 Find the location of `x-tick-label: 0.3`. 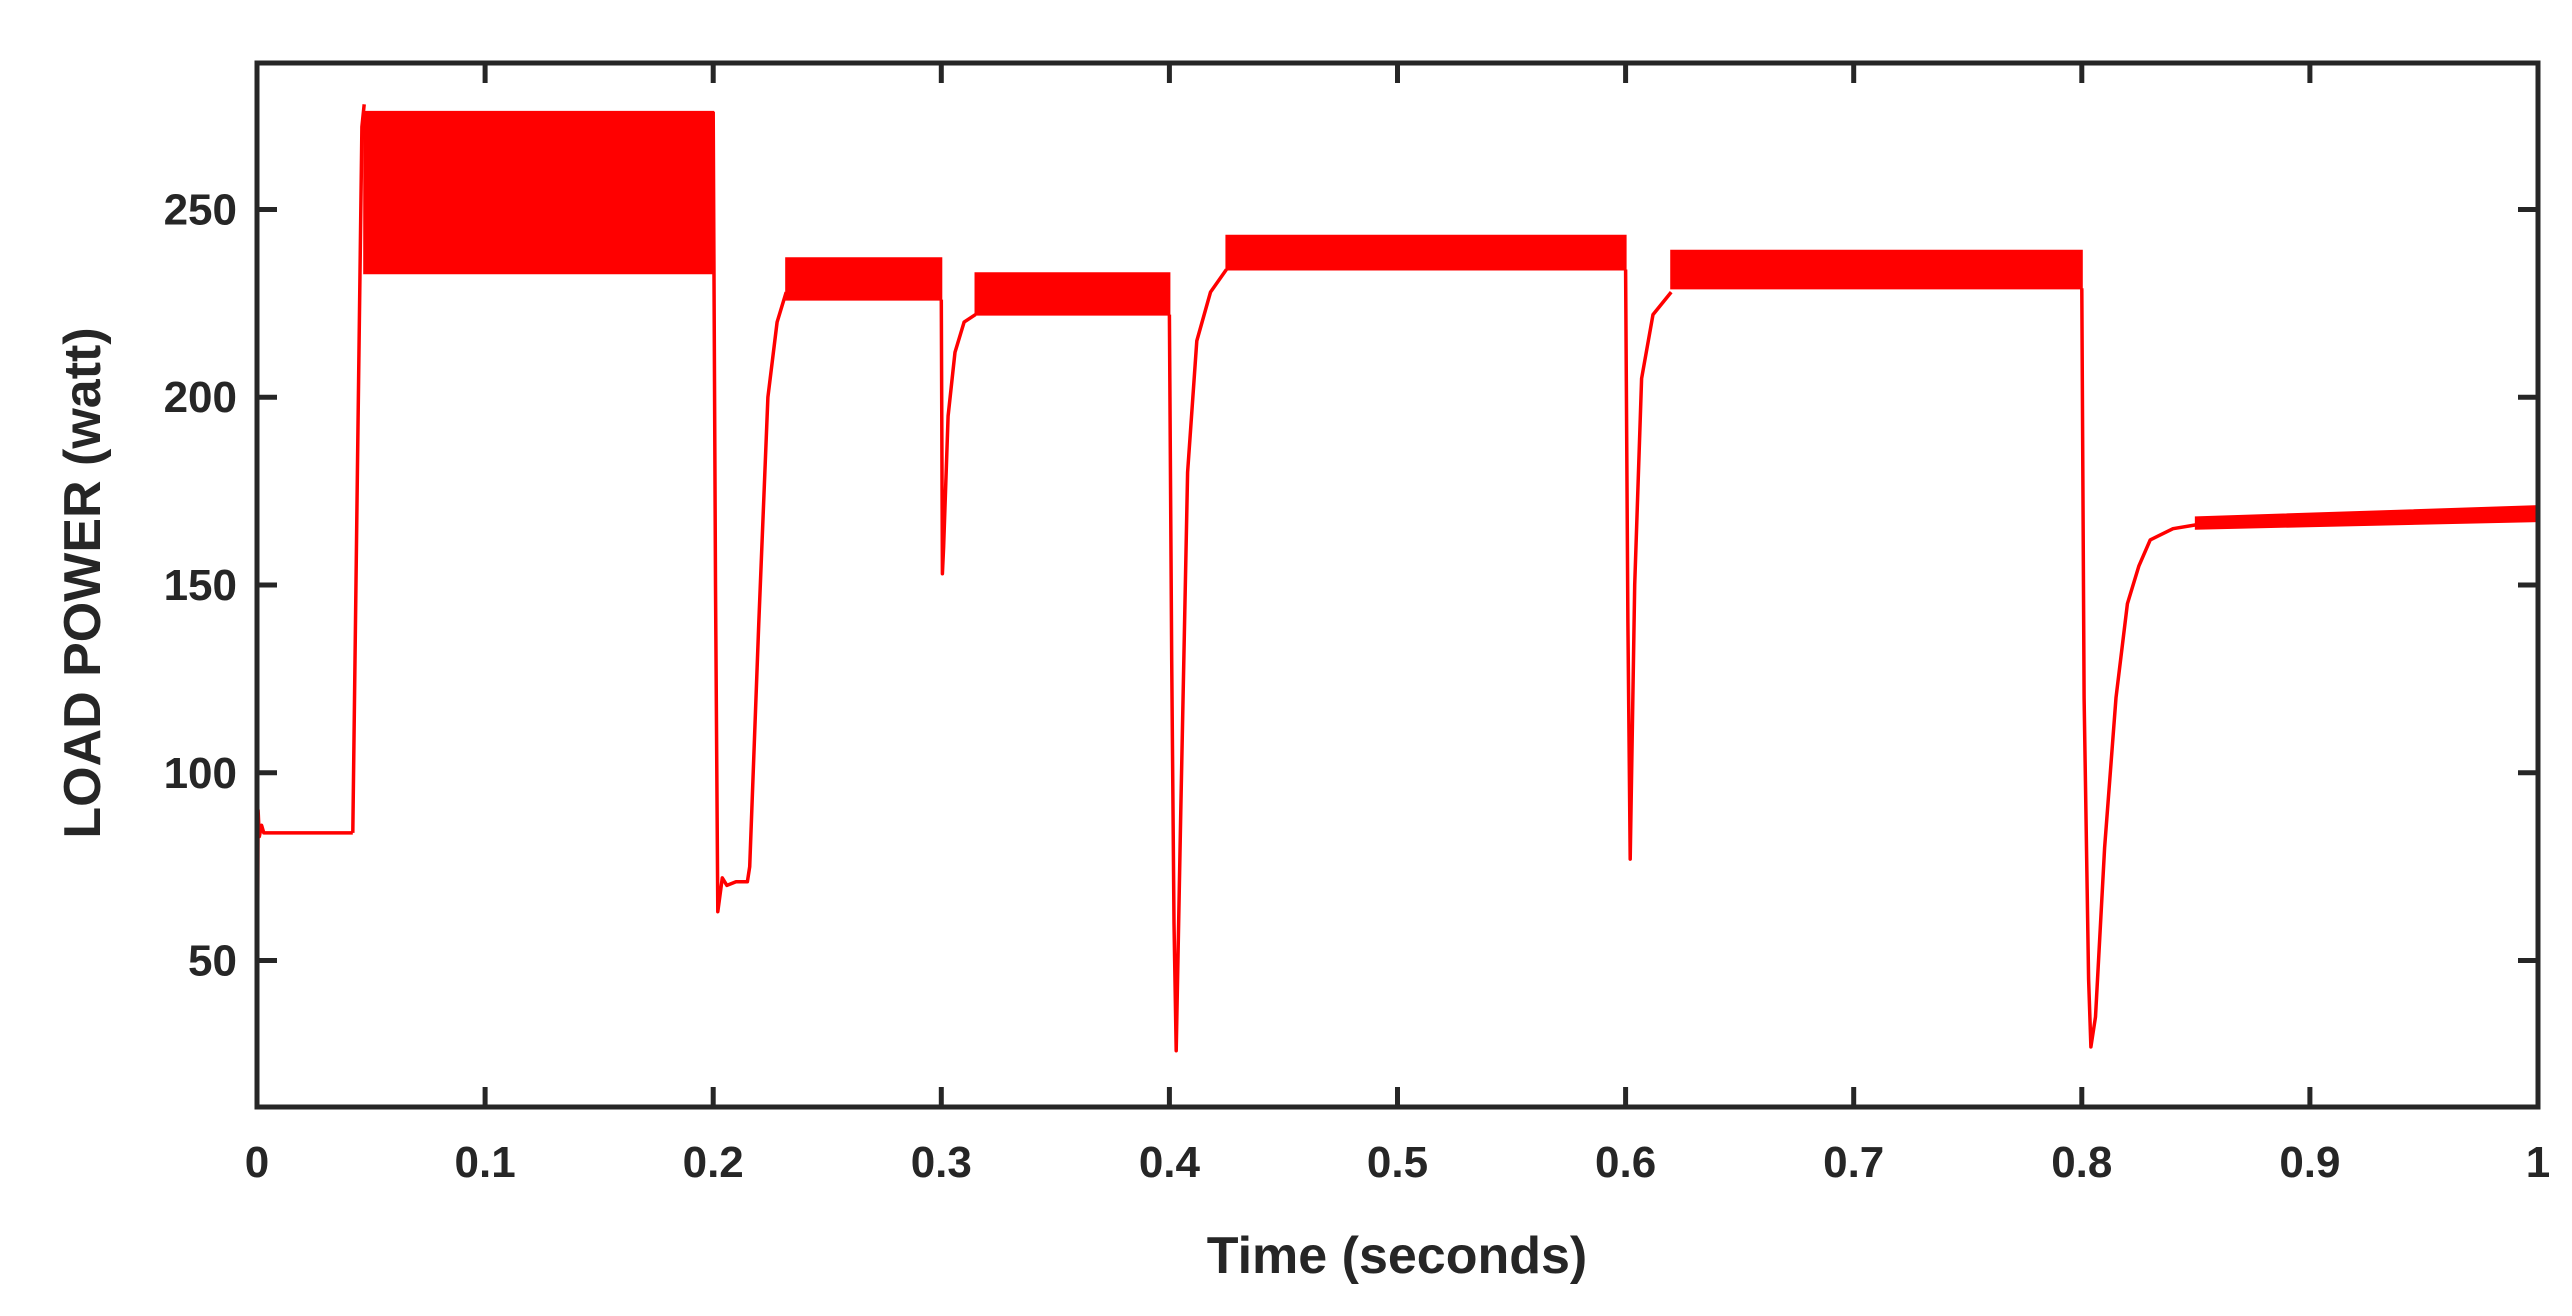

x-tick-label: 0.3 is located at coordinates (941, 1162).